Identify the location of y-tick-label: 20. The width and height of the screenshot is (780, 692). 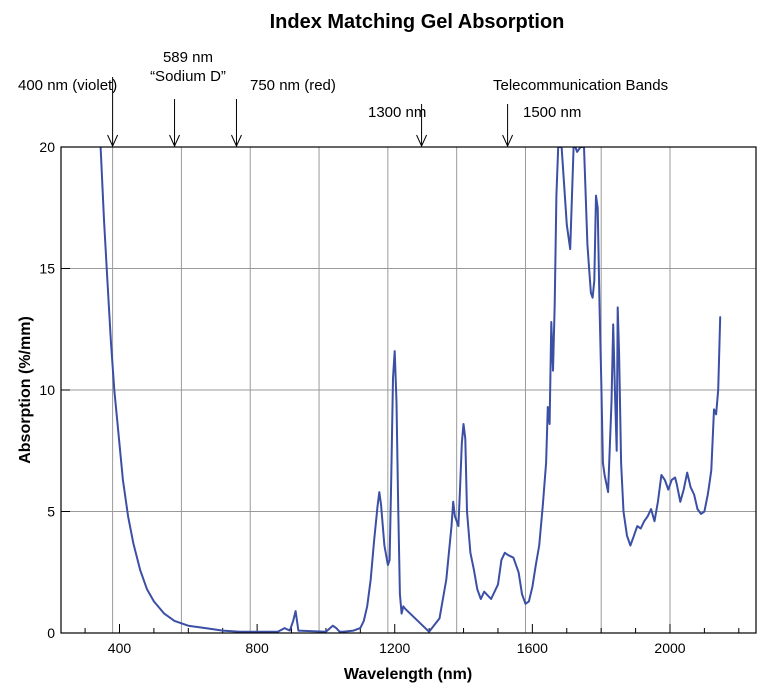
(47, 147).